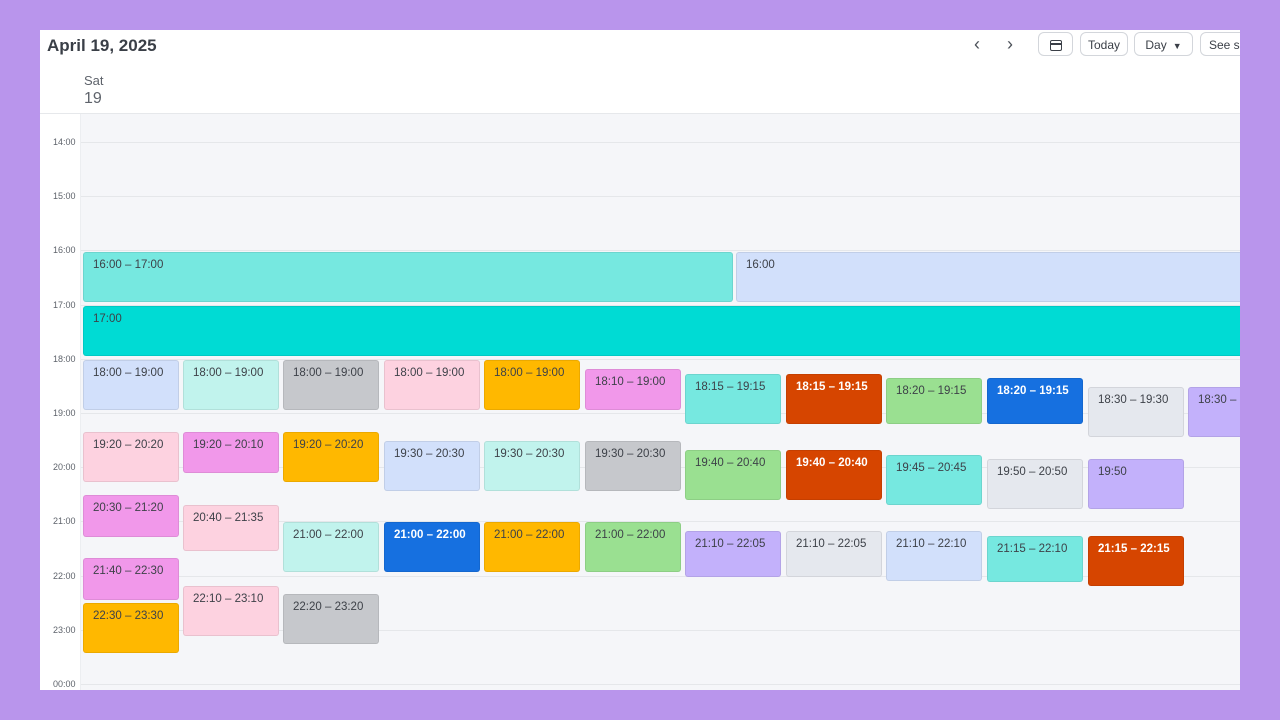  Describe the element at coordinates (1136, 412) in the screenshot. I see `event-card: 18:30 – 19:30` at that location.